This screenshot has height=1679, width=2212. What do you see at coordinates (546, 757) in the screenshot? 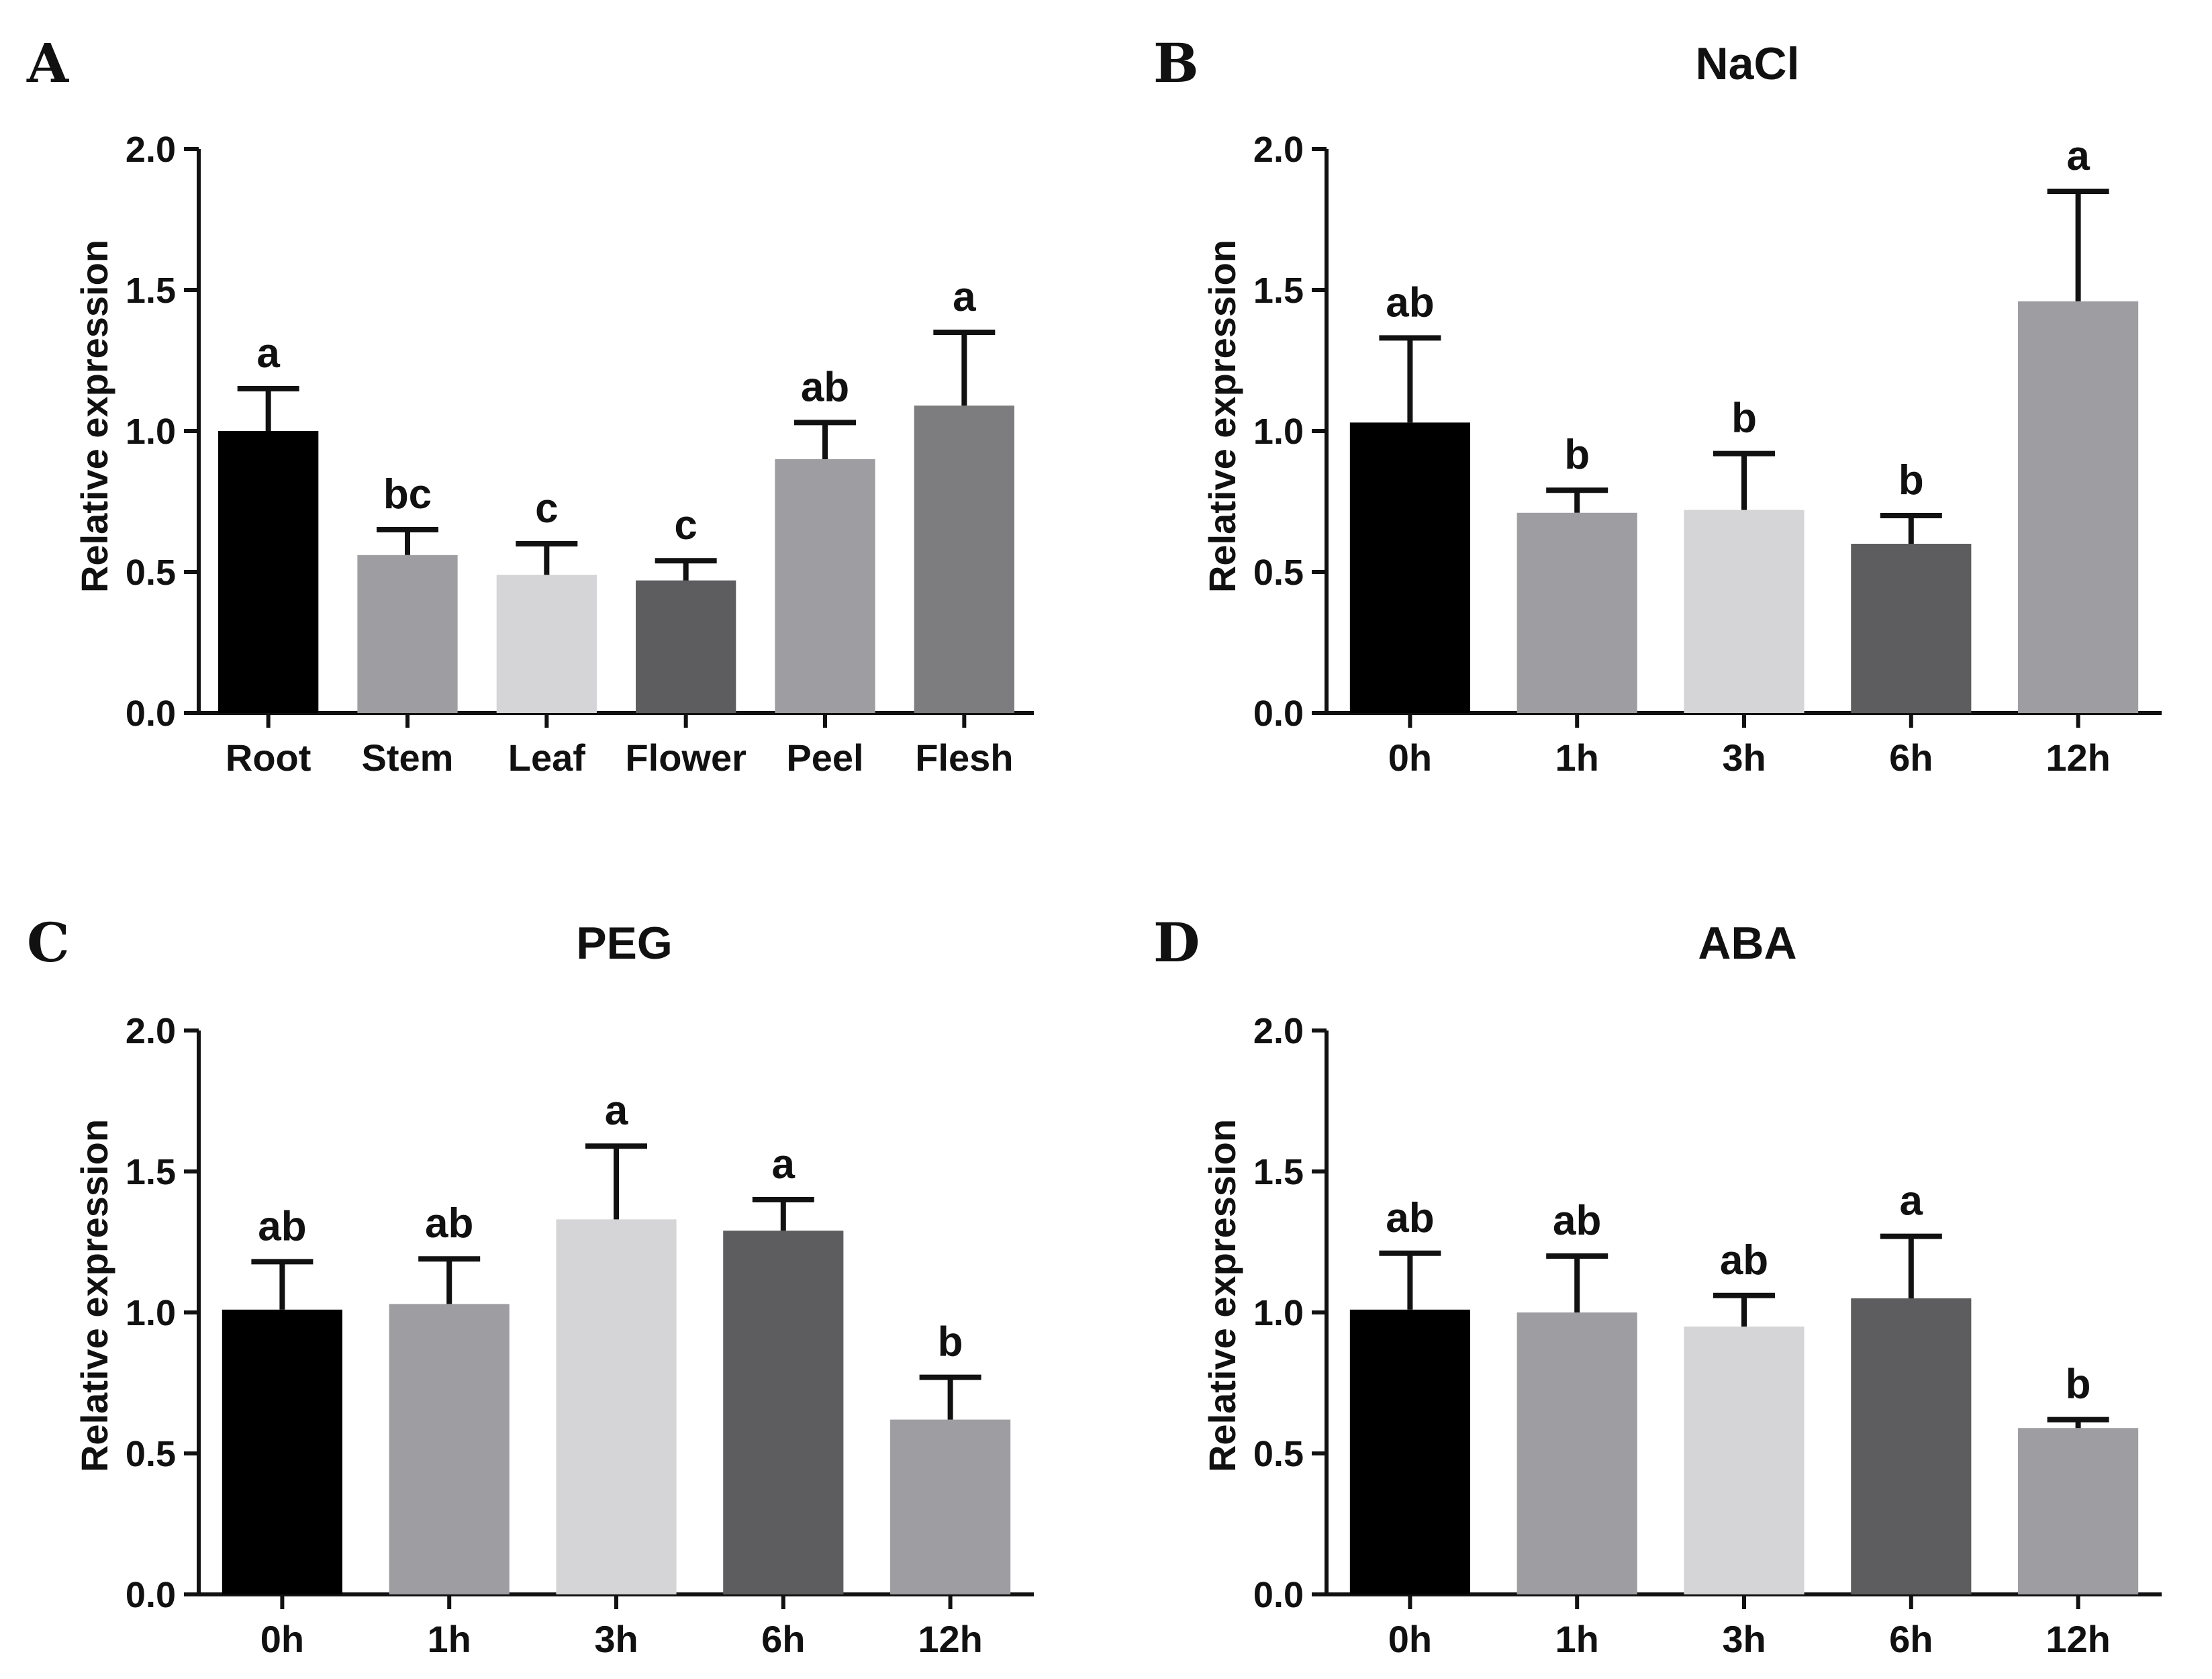
I see `category-label-a: Leaf` at bounding box center [546, 757].